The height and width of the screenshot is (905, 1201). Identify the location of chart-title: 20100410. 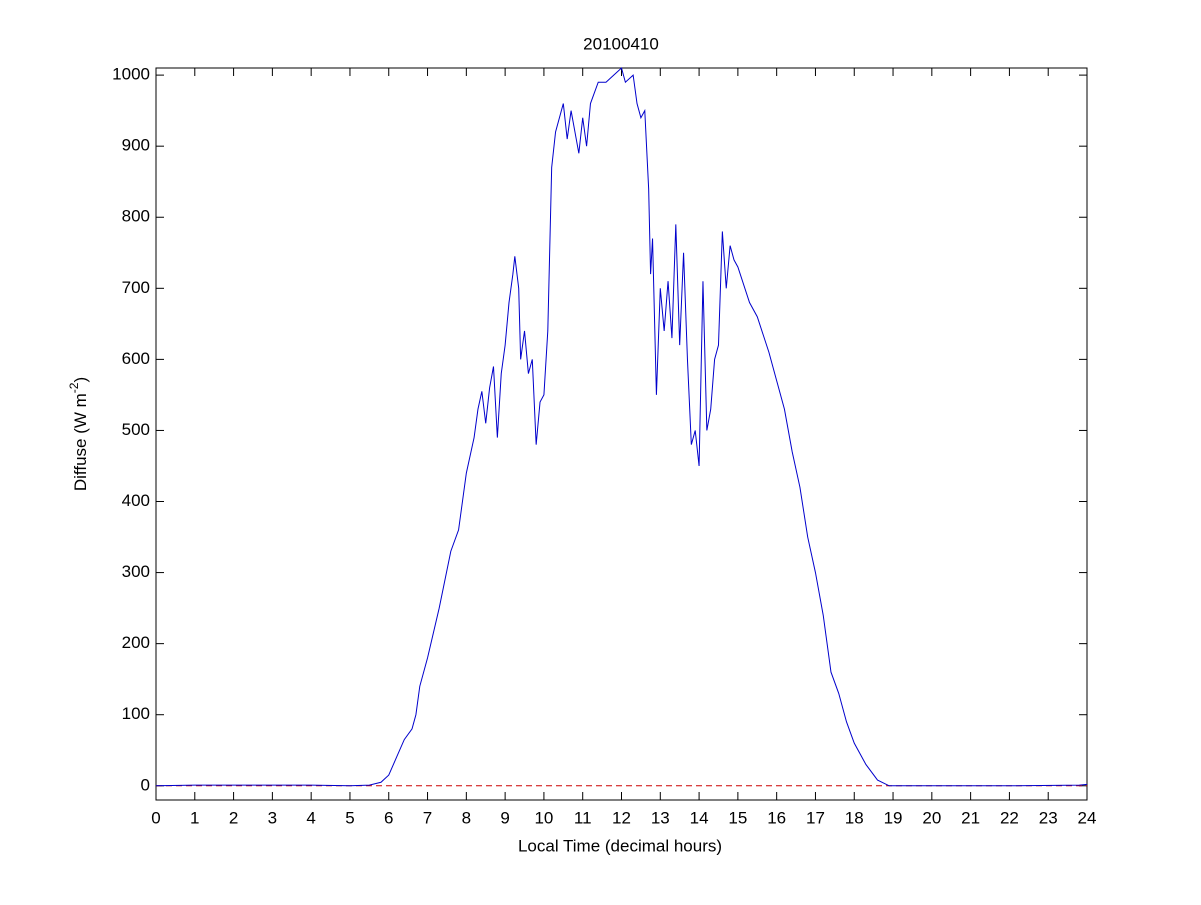
(621, 43).